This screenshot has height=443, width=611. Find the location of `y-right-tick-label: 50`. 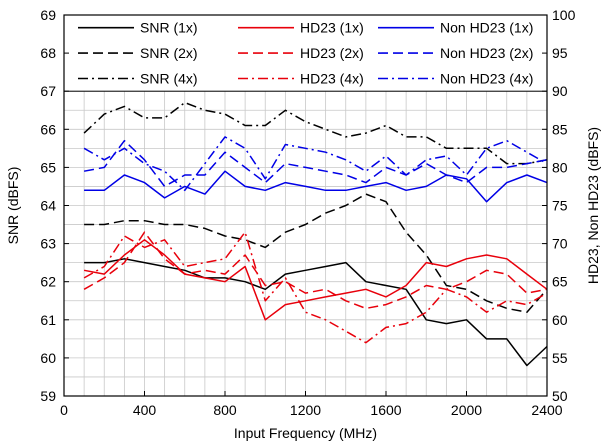

y-right-tick-label: 50 is located at coordinates (560, 396).